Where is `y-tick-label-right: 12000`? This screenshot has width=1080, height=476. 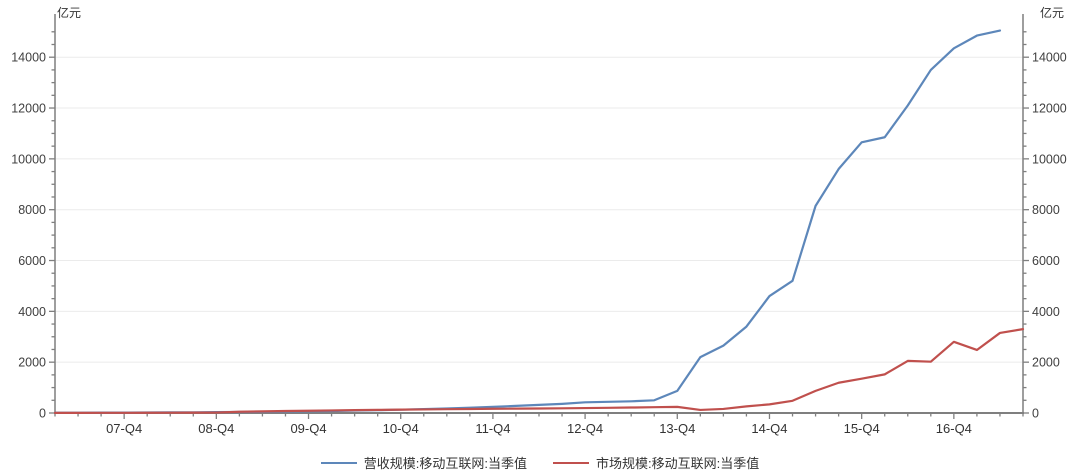 y-tick-label-right: 12000 is located at coordinates (1049, 109).